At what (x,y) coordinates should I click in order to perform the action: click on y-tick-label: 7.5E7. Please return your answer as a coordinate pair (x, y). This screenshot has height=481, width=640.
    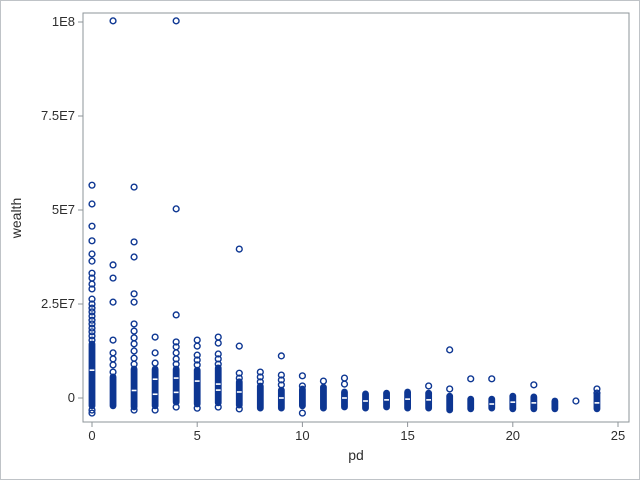
    Looking at the image, I should click on (58, 115).